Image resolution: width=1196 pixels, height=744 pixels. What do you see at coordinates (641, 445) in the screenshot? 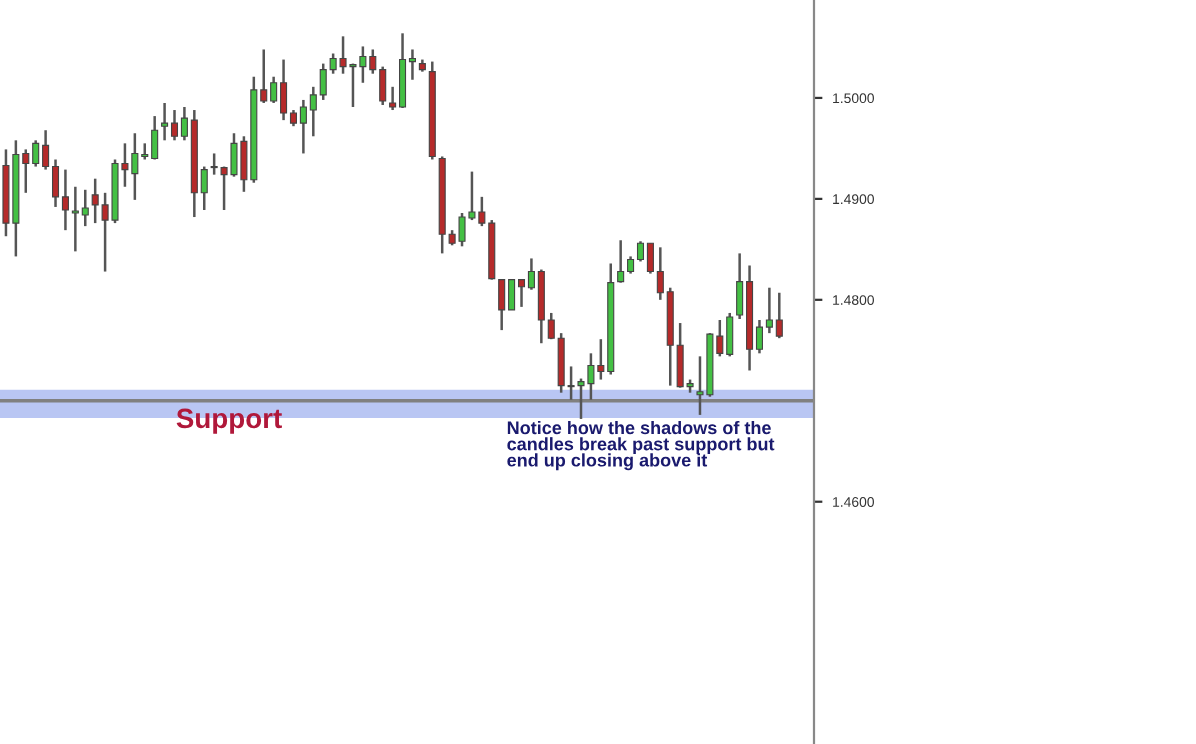
I see `annotation: Notice how the shadows of the candles break past support but end up closing above it` at bounding box center [641, 445].